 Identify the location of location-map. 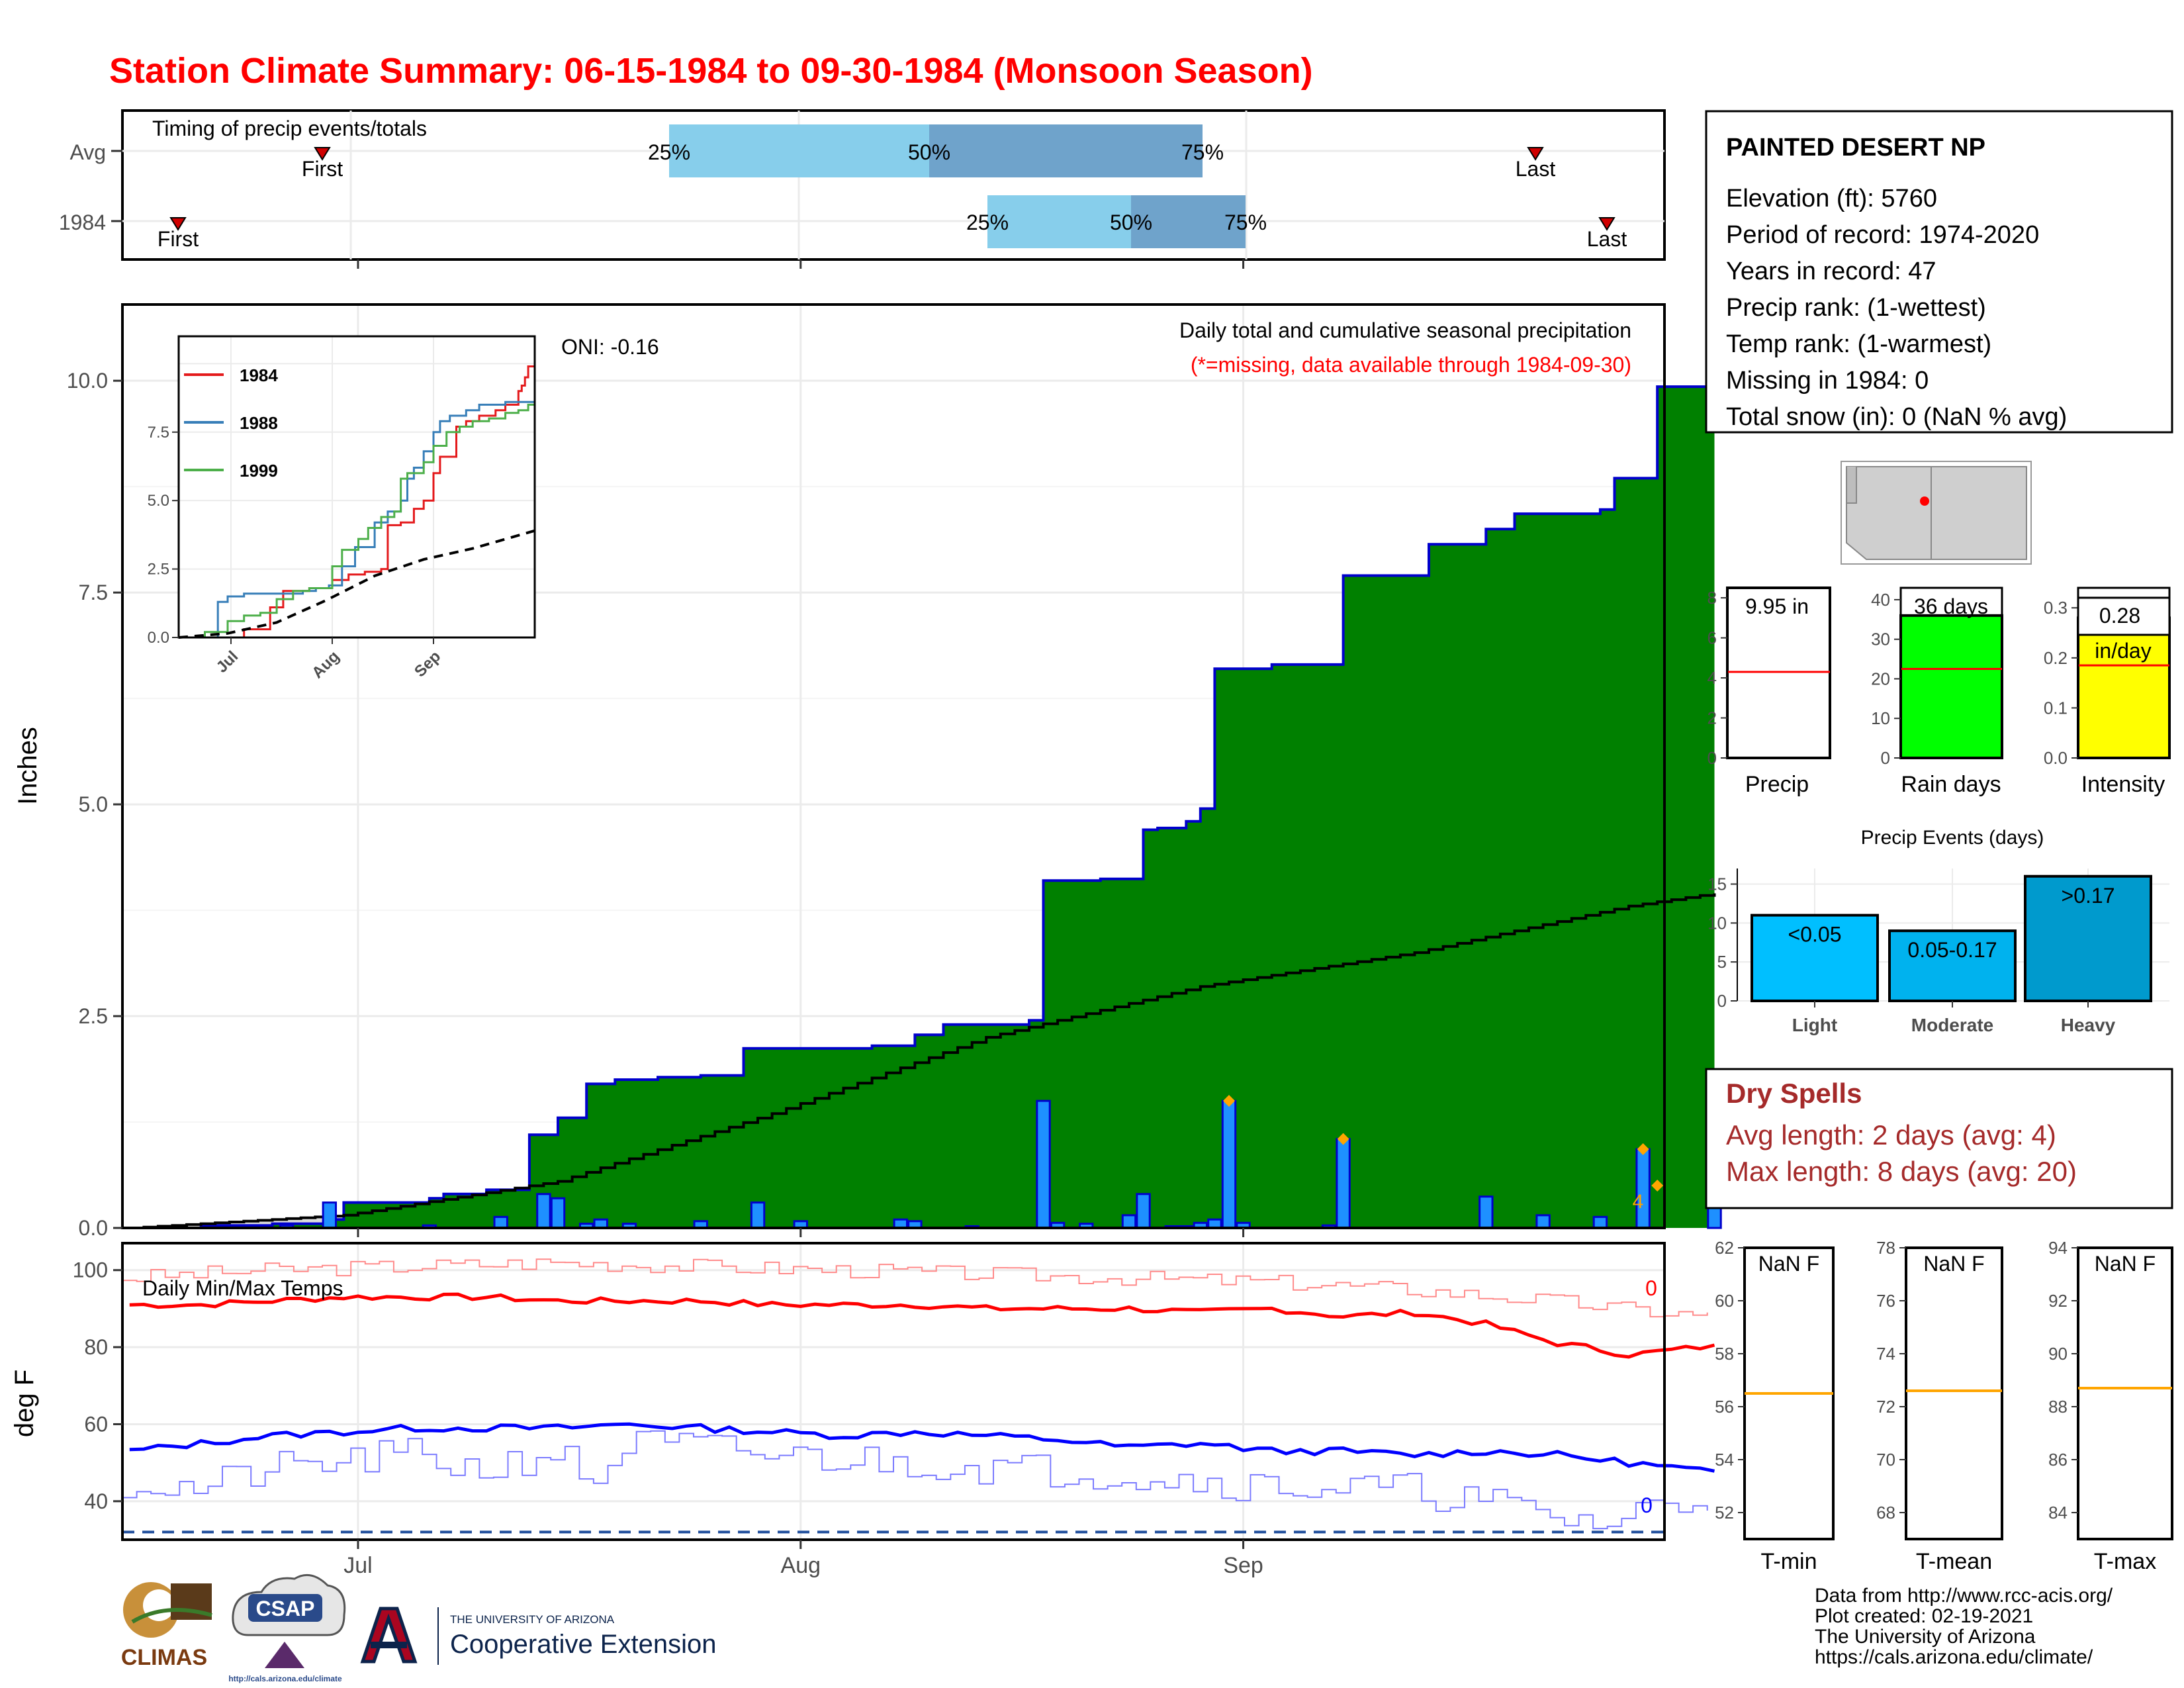
(1937, 513).